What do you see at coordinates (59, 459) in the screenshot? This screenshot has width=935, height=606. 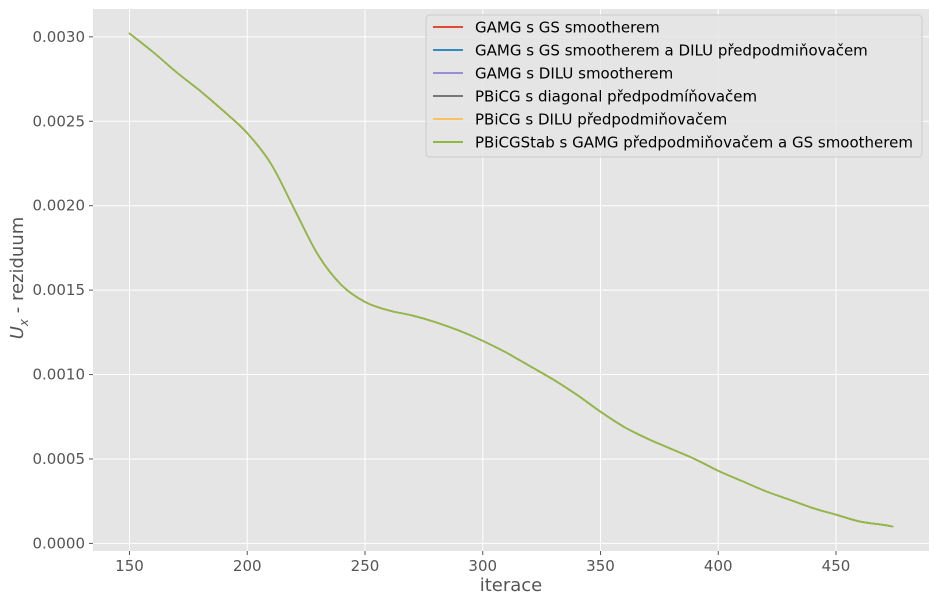 I see `y-tick-label: 0.0005` at bounding box center [59, 459].